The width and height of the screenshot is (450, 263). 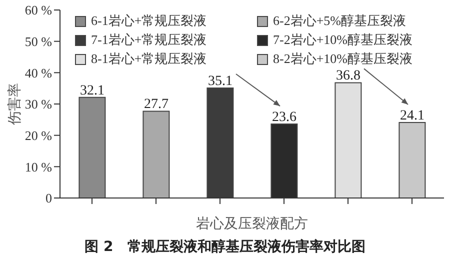 I want to click on legend-label: 7-2岩心+10%醇基压裂液, so click(x=342, y=40).